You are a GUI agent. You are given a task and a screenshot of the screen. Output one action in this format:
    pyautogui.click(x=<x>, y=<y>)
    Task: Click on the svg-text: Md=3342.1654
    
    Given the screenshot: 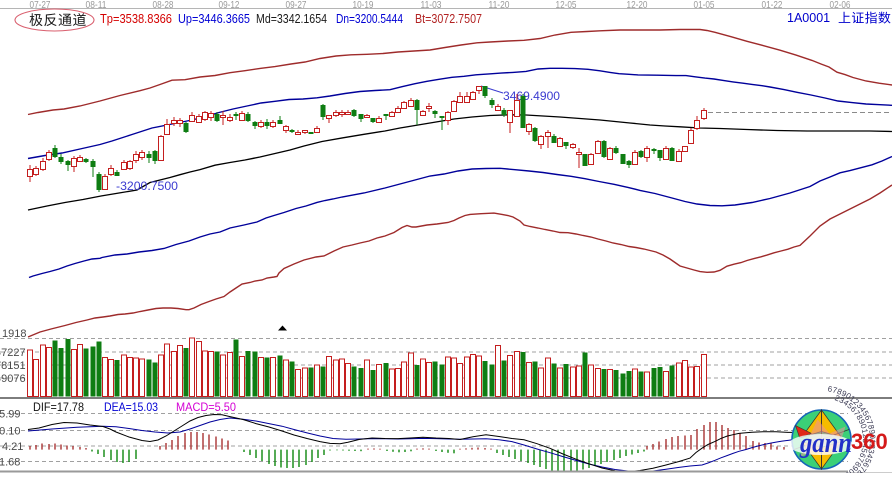 What is the action you would take?
    pyautogui.click(x=291, y=19)
    